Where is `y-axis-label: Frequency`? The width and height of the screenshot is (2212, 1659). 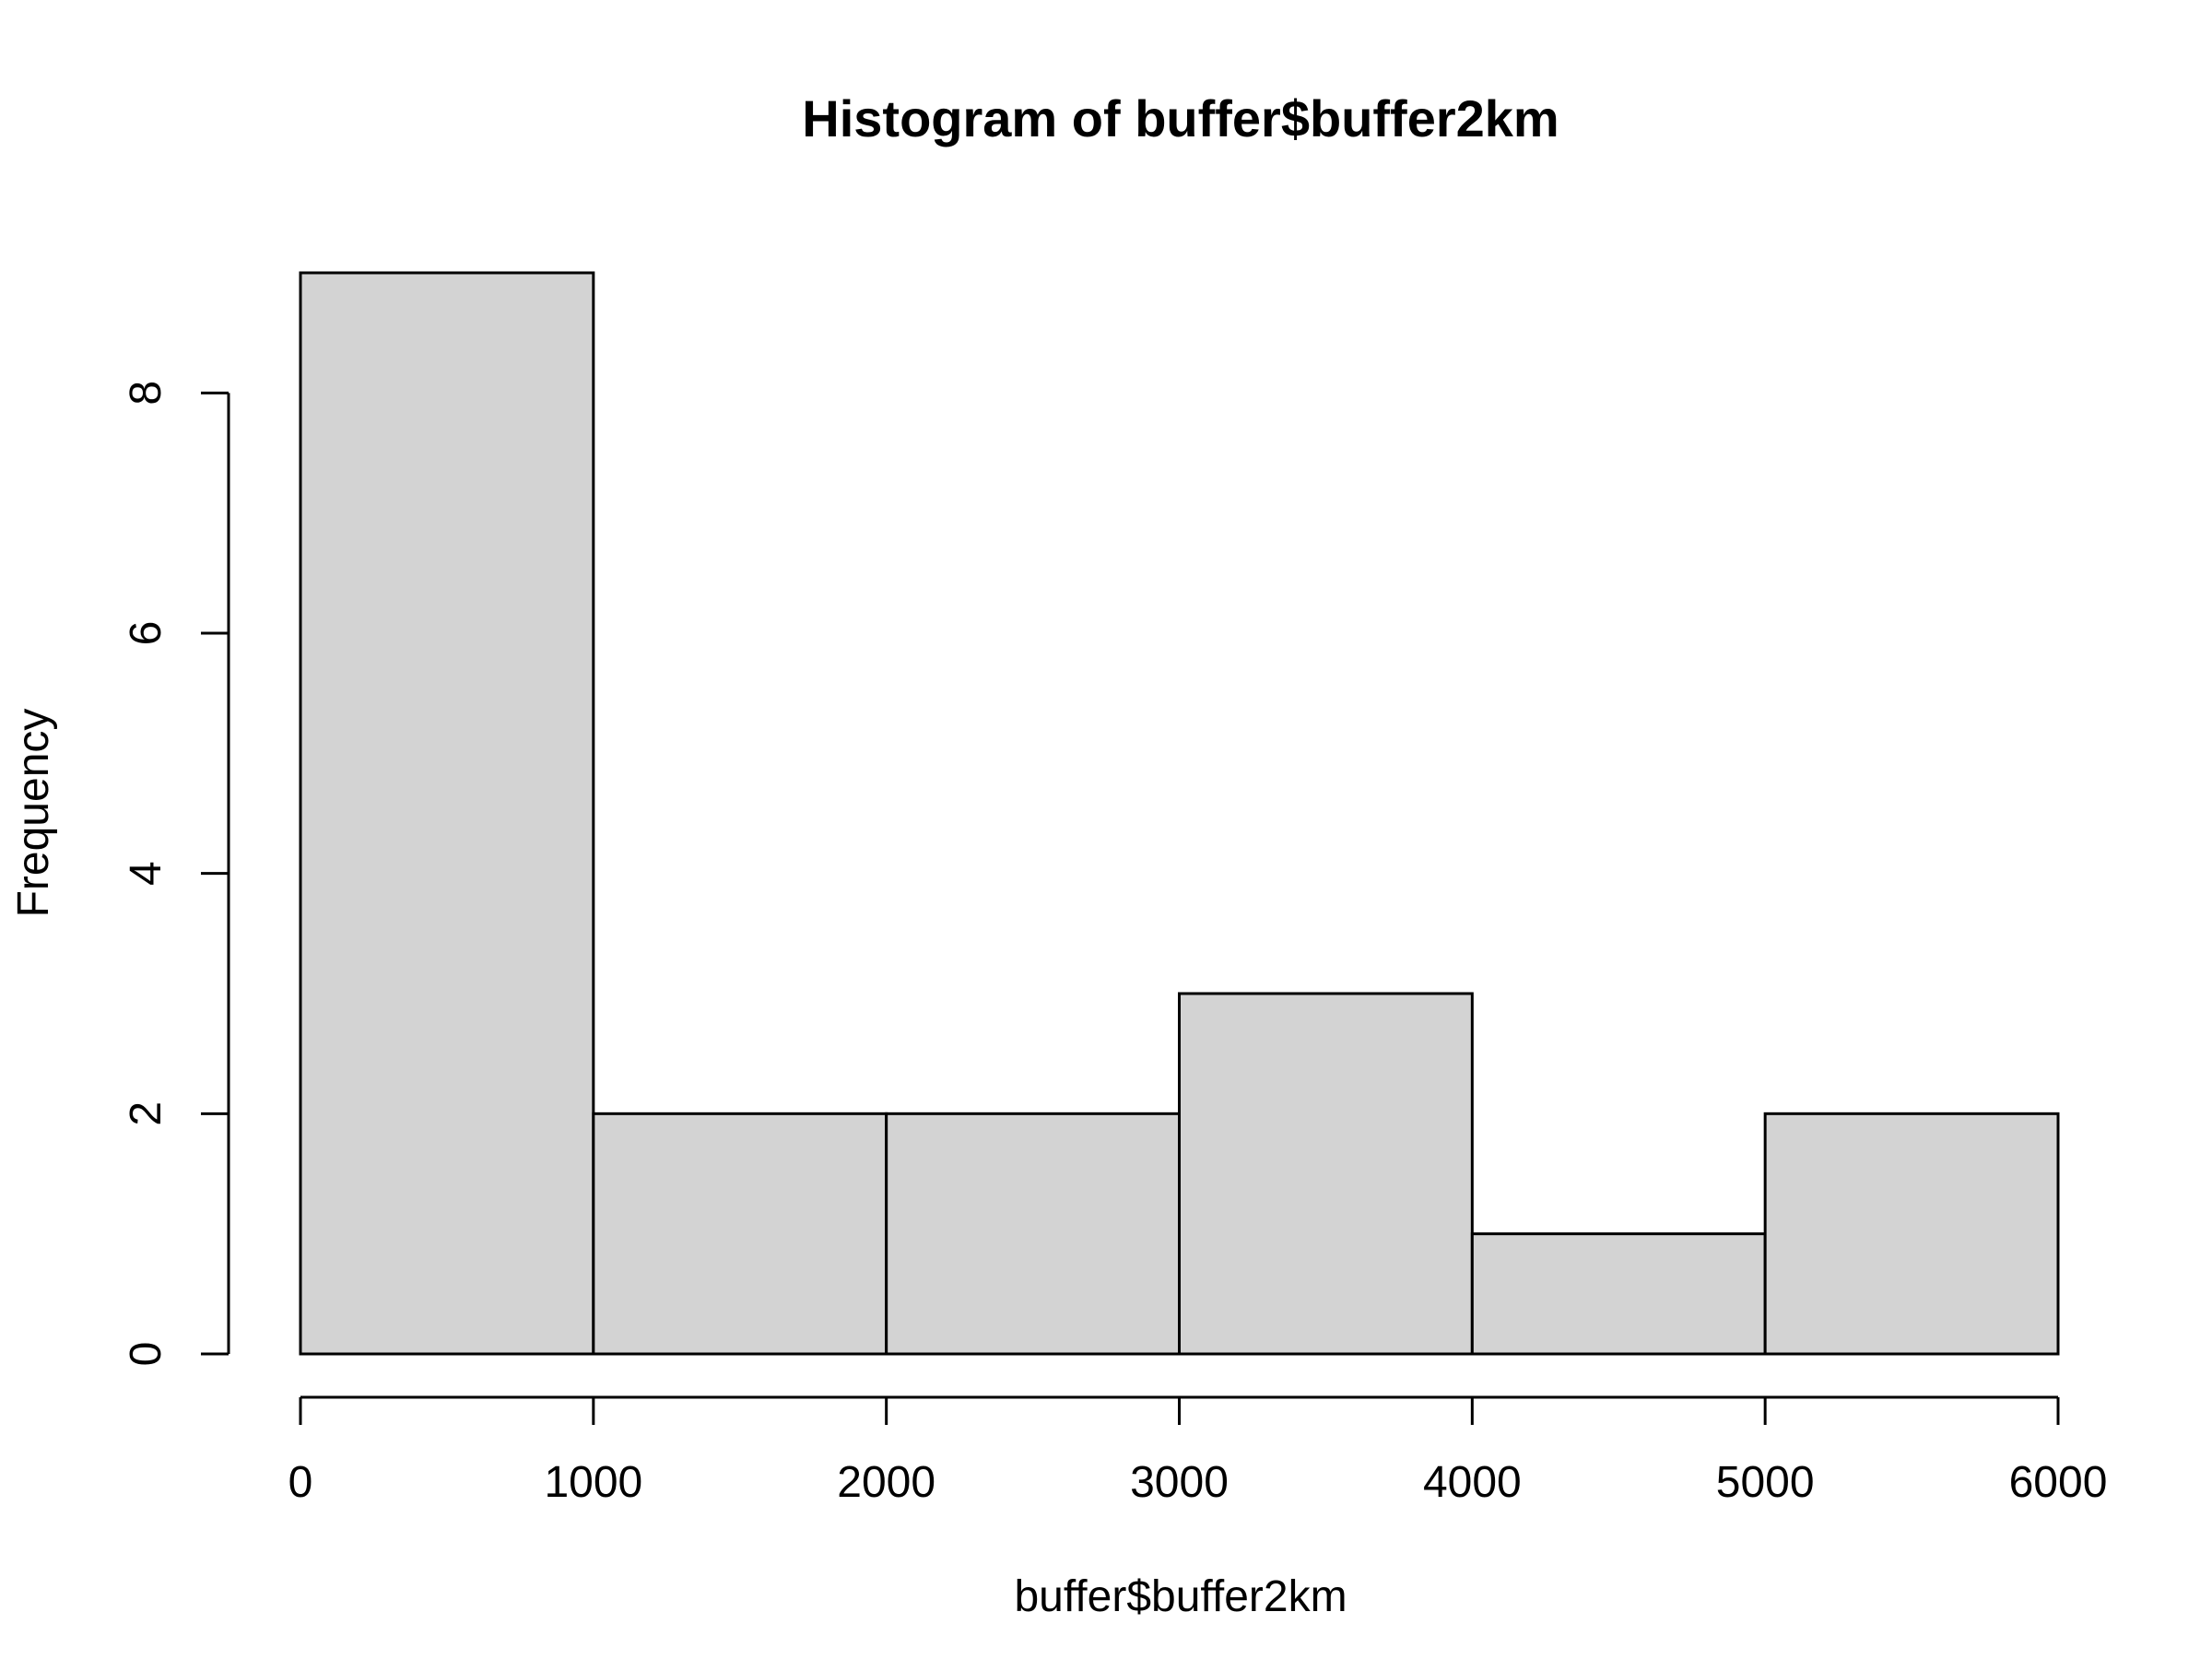
y-axis-label: Frequency is located at coordinates (33, 813).